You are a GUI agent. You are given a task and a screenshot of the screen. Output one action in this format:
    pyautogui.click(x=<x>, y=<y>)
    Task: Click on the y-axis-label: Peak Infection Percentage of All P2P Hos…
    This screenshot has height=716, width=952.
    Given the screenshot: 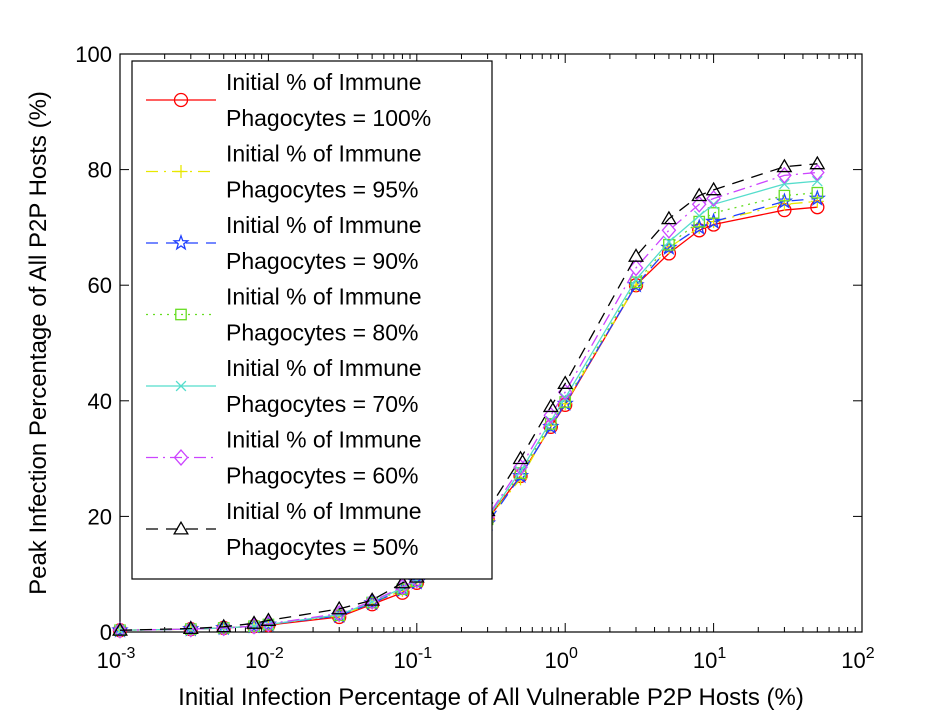 What is the action you would take?
    pyautogui.click(x=38, y=343)
    